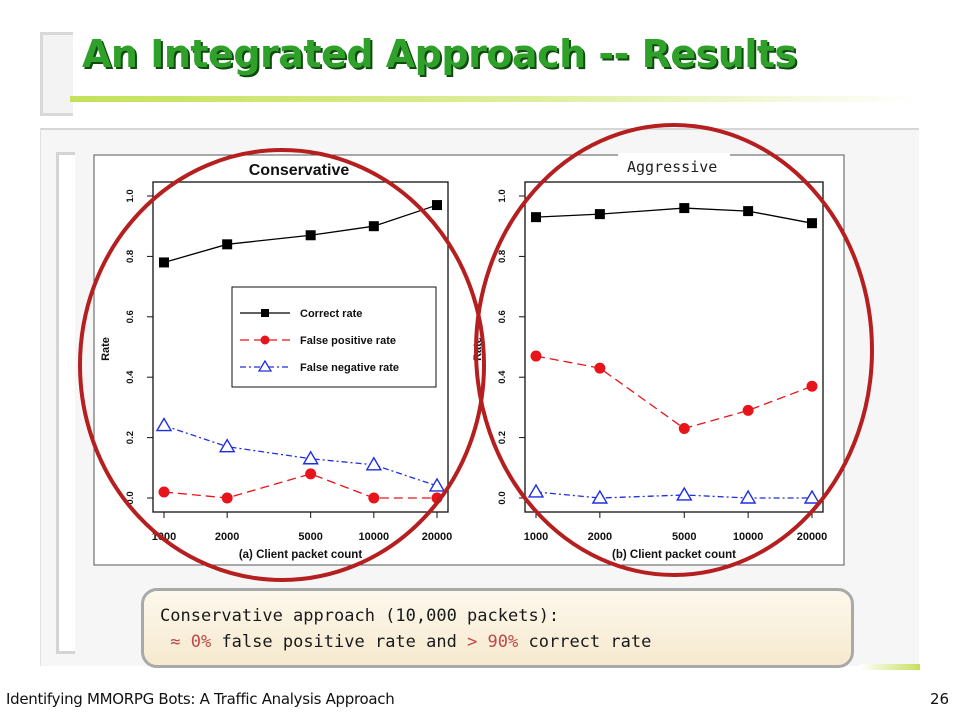 This screenshot has height=720, width=960. Describe the element at coordinates (585, 642) in the screenshot. I see `callout-text-end: correct rate` at that location.